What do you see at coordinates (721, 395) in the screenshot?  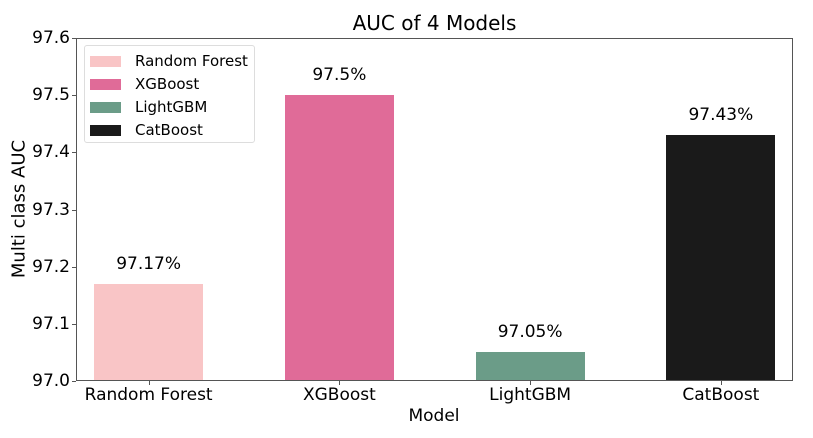 I see `x-tick-label: CatBoost` at bounding box center [721, 395].